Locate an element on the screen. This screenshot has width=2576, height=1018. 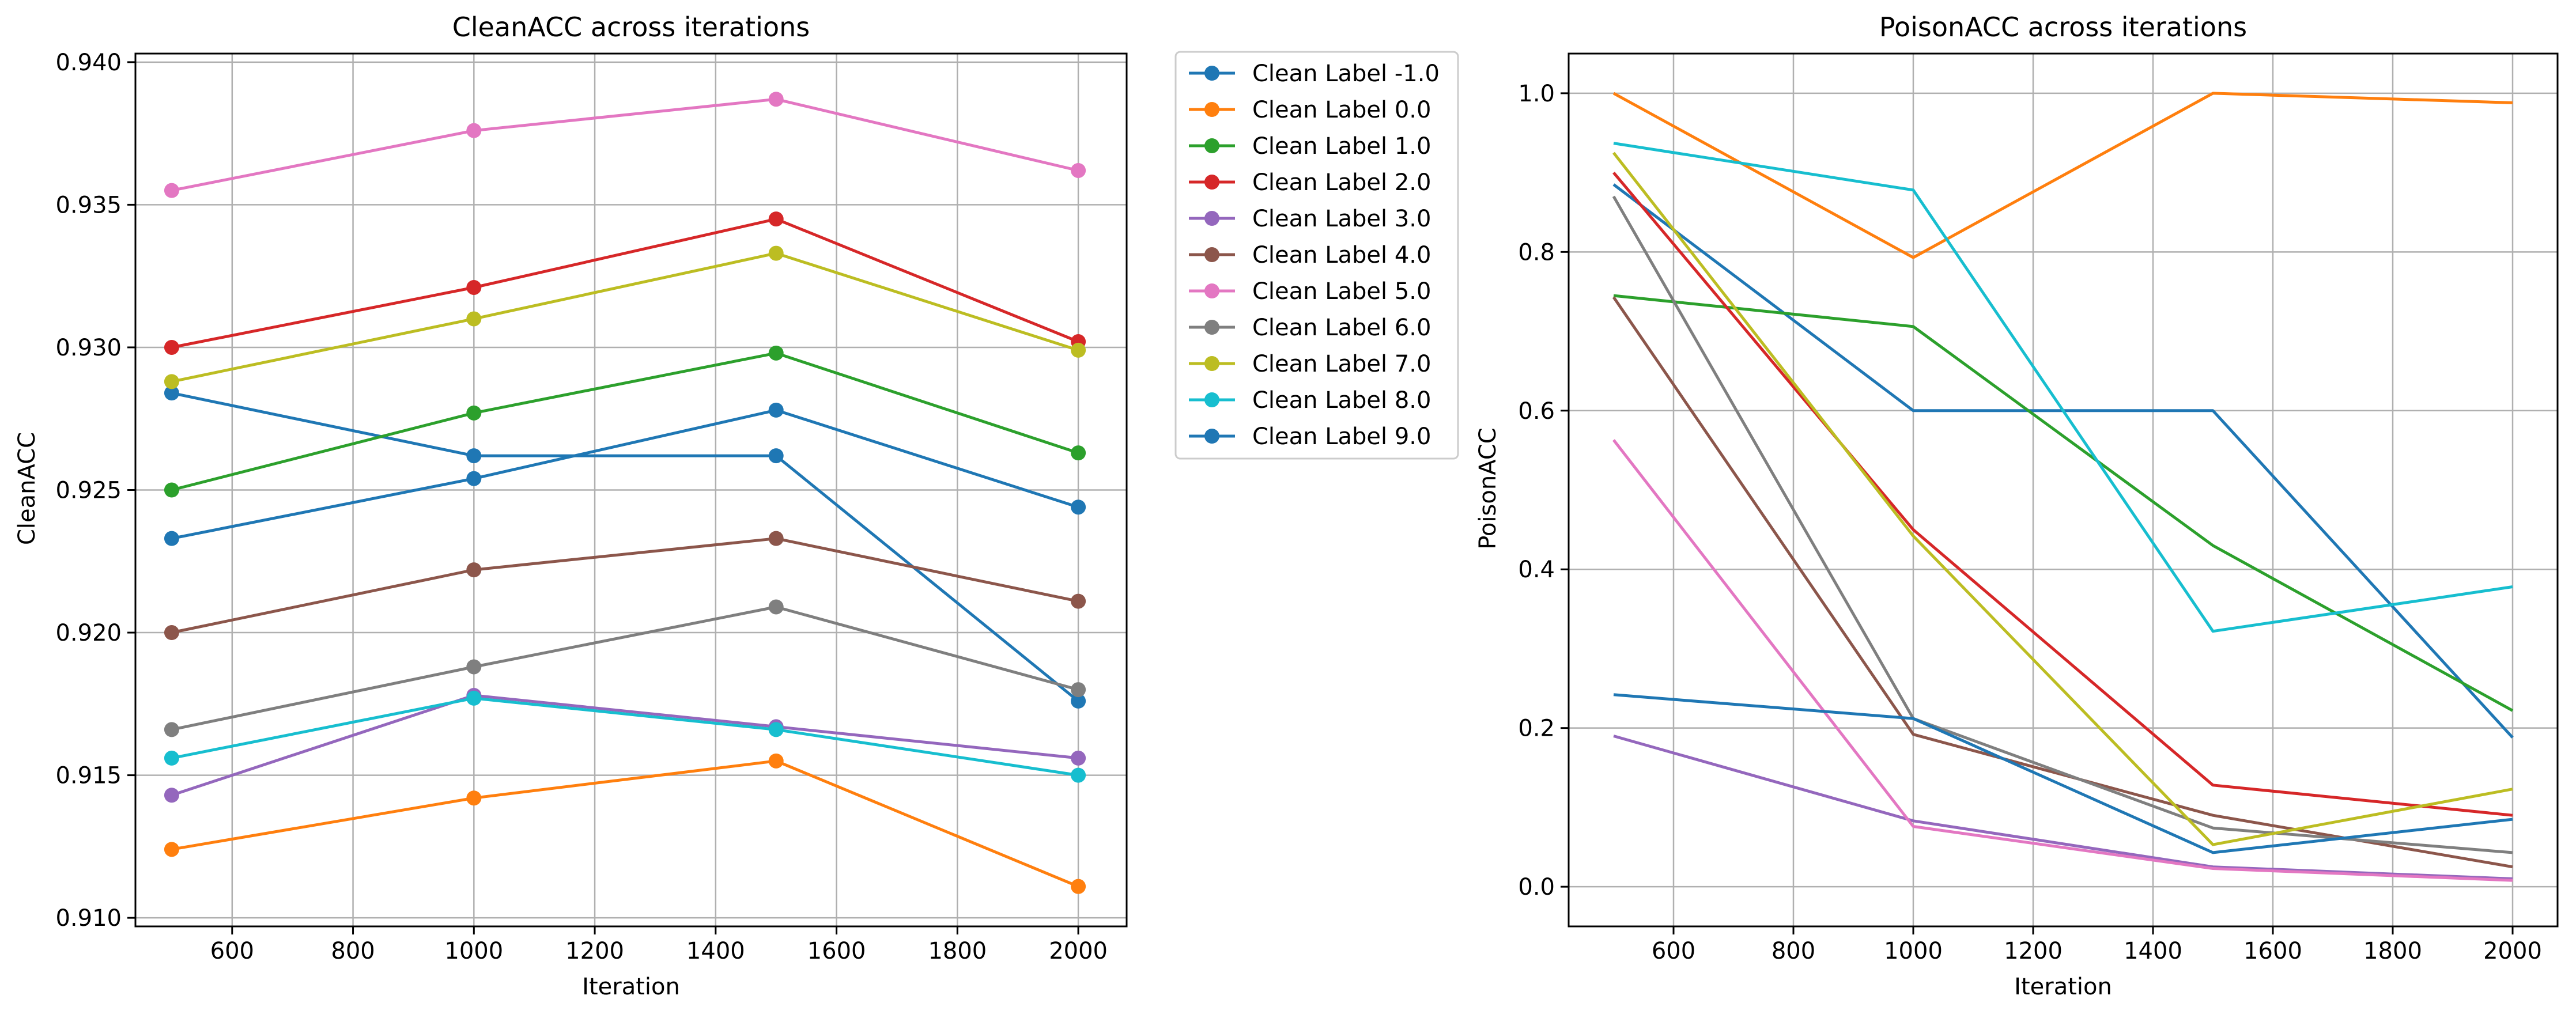
y-tick-label: 0.935 is located at coordinates (88, 205).